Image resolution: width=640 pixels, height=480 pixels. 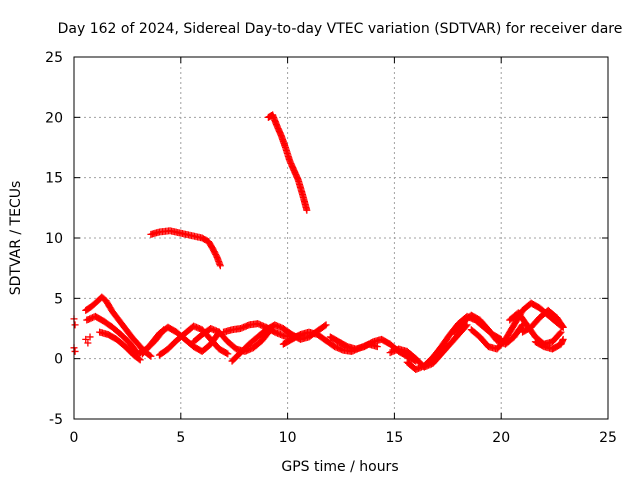 I want to click on x-axis-label: GPS time / hours, so click(x=339, y=467).